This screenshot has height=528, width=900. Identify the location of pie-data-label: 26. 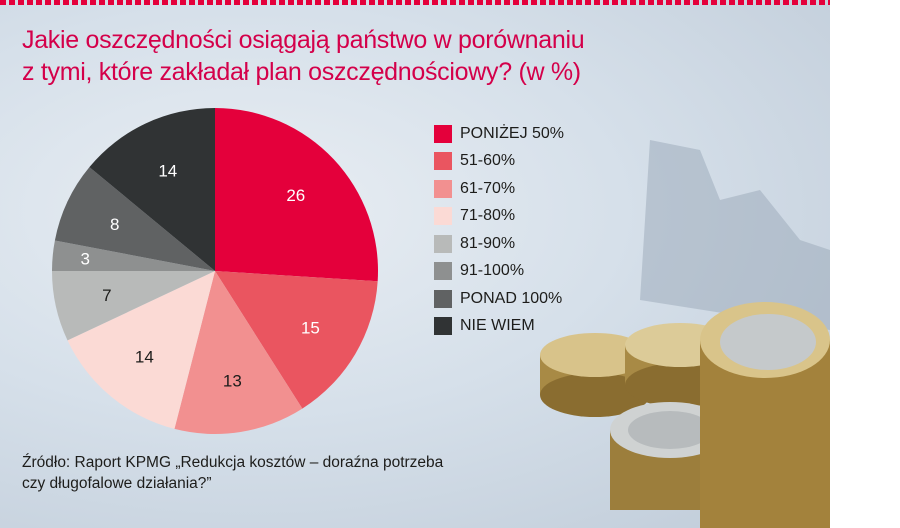
(295, 195).